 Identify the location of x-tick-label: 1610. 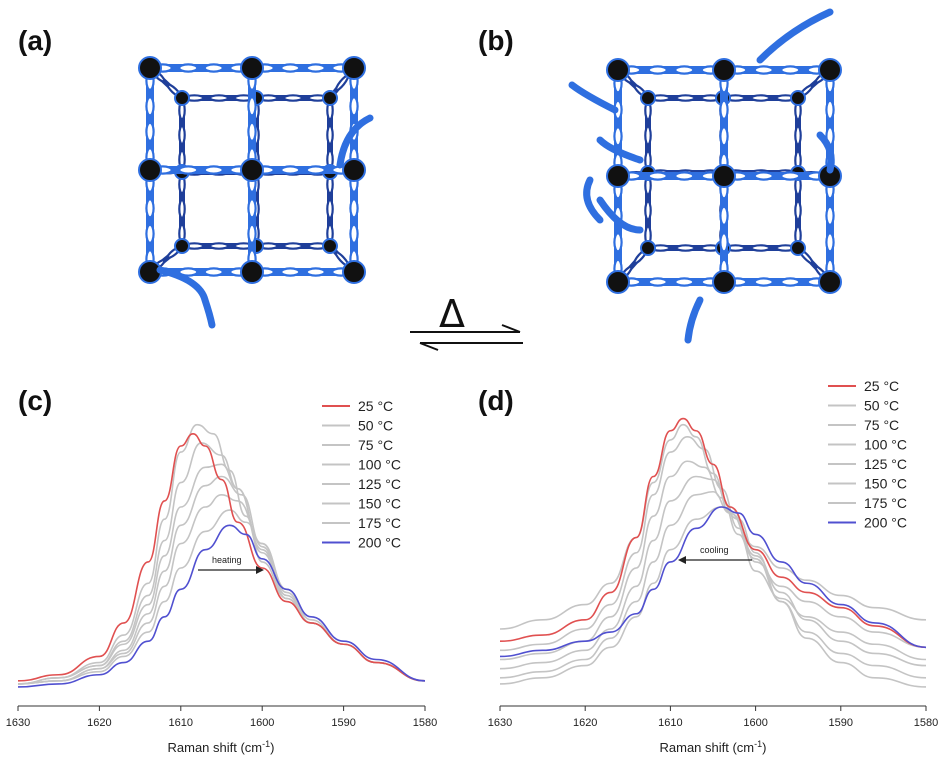
(670, 723).